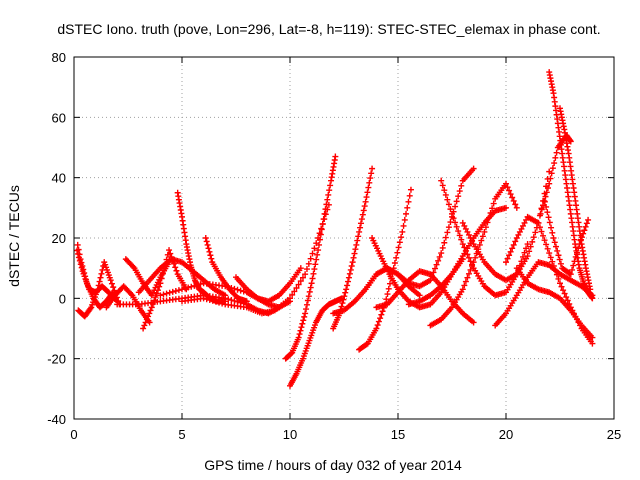 Image resolution: width=640 pixels, height=480 pixels. What do you see at coordinates (56, 359) in the screenshot?
I see `y-tick-label: -20` at bounding box center [56, 359].